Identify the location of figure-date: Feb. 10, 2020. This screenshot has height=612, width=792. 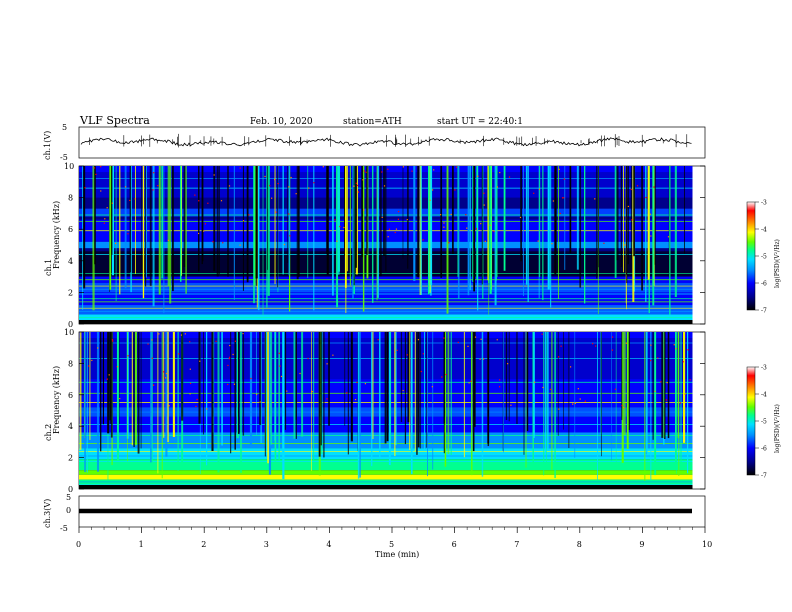
(281, 122).